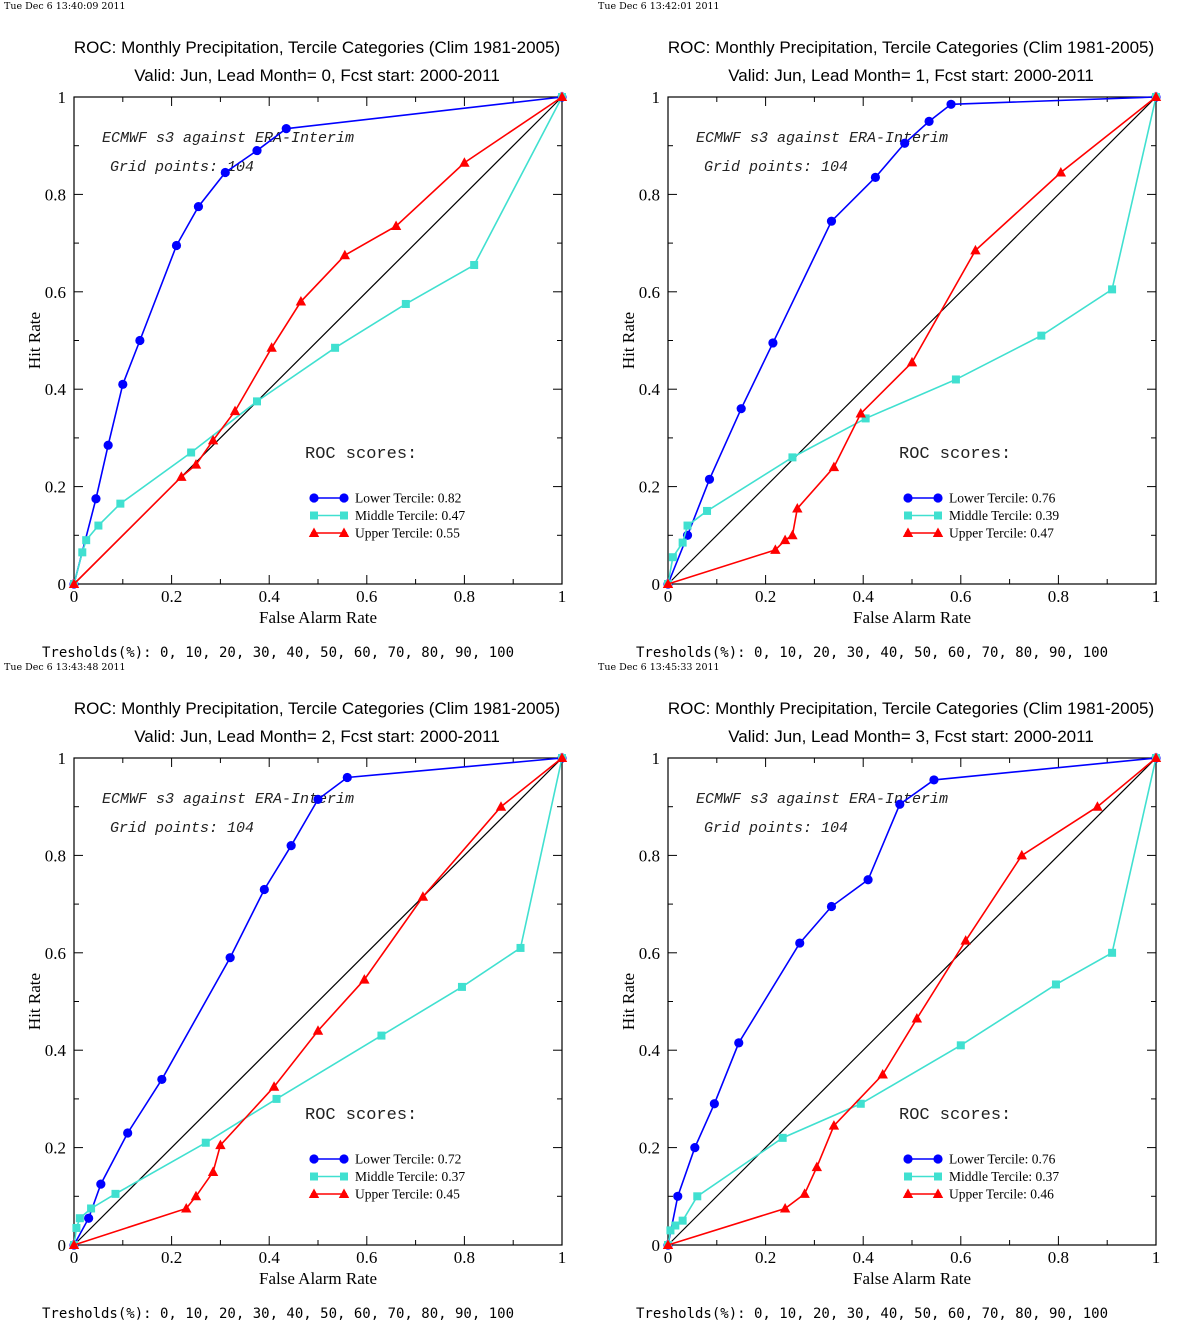 This screenshot has width=1187, height=1322. Describe the element at coordinates (649, 1148) in the screenshot. I see `y-tick-label: 0.2` at that location.